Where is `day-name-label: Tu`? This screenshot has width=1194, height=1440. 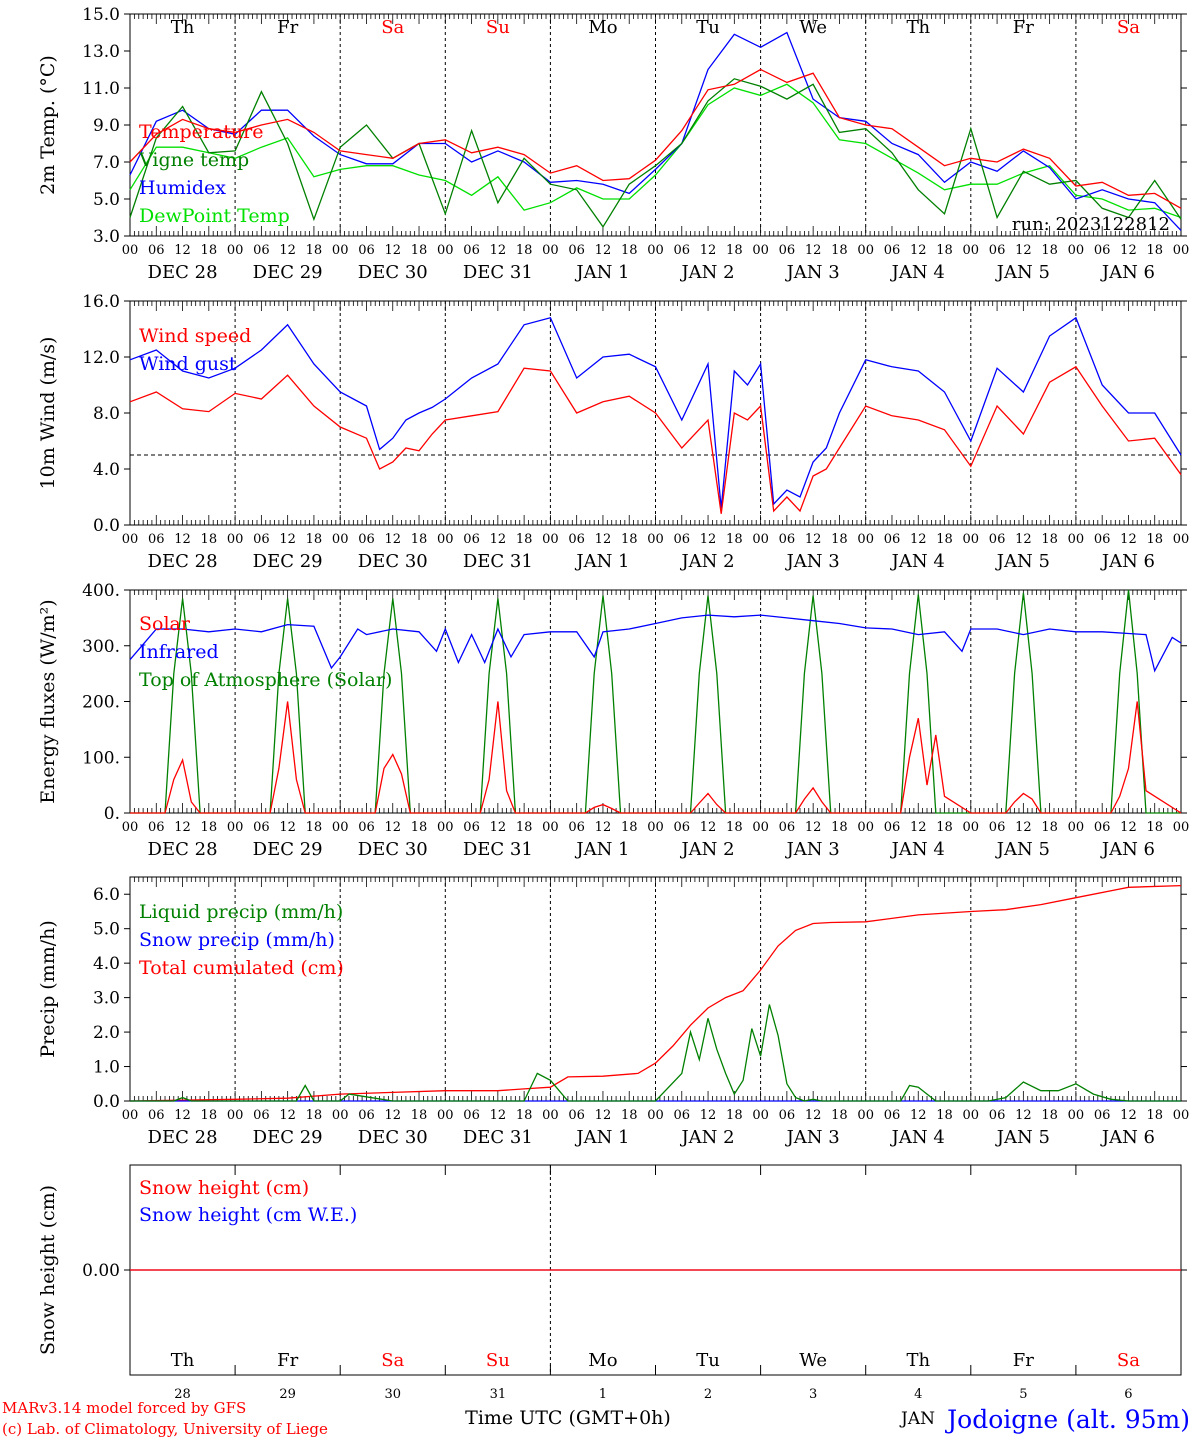
day-name-label: Tu is located at coordinates (708, 1360).